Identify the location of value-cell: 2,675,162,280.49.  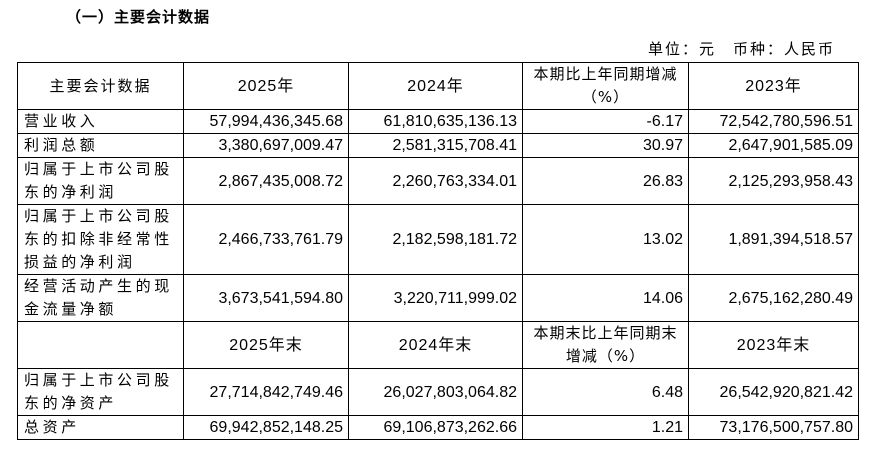
(773, 298).